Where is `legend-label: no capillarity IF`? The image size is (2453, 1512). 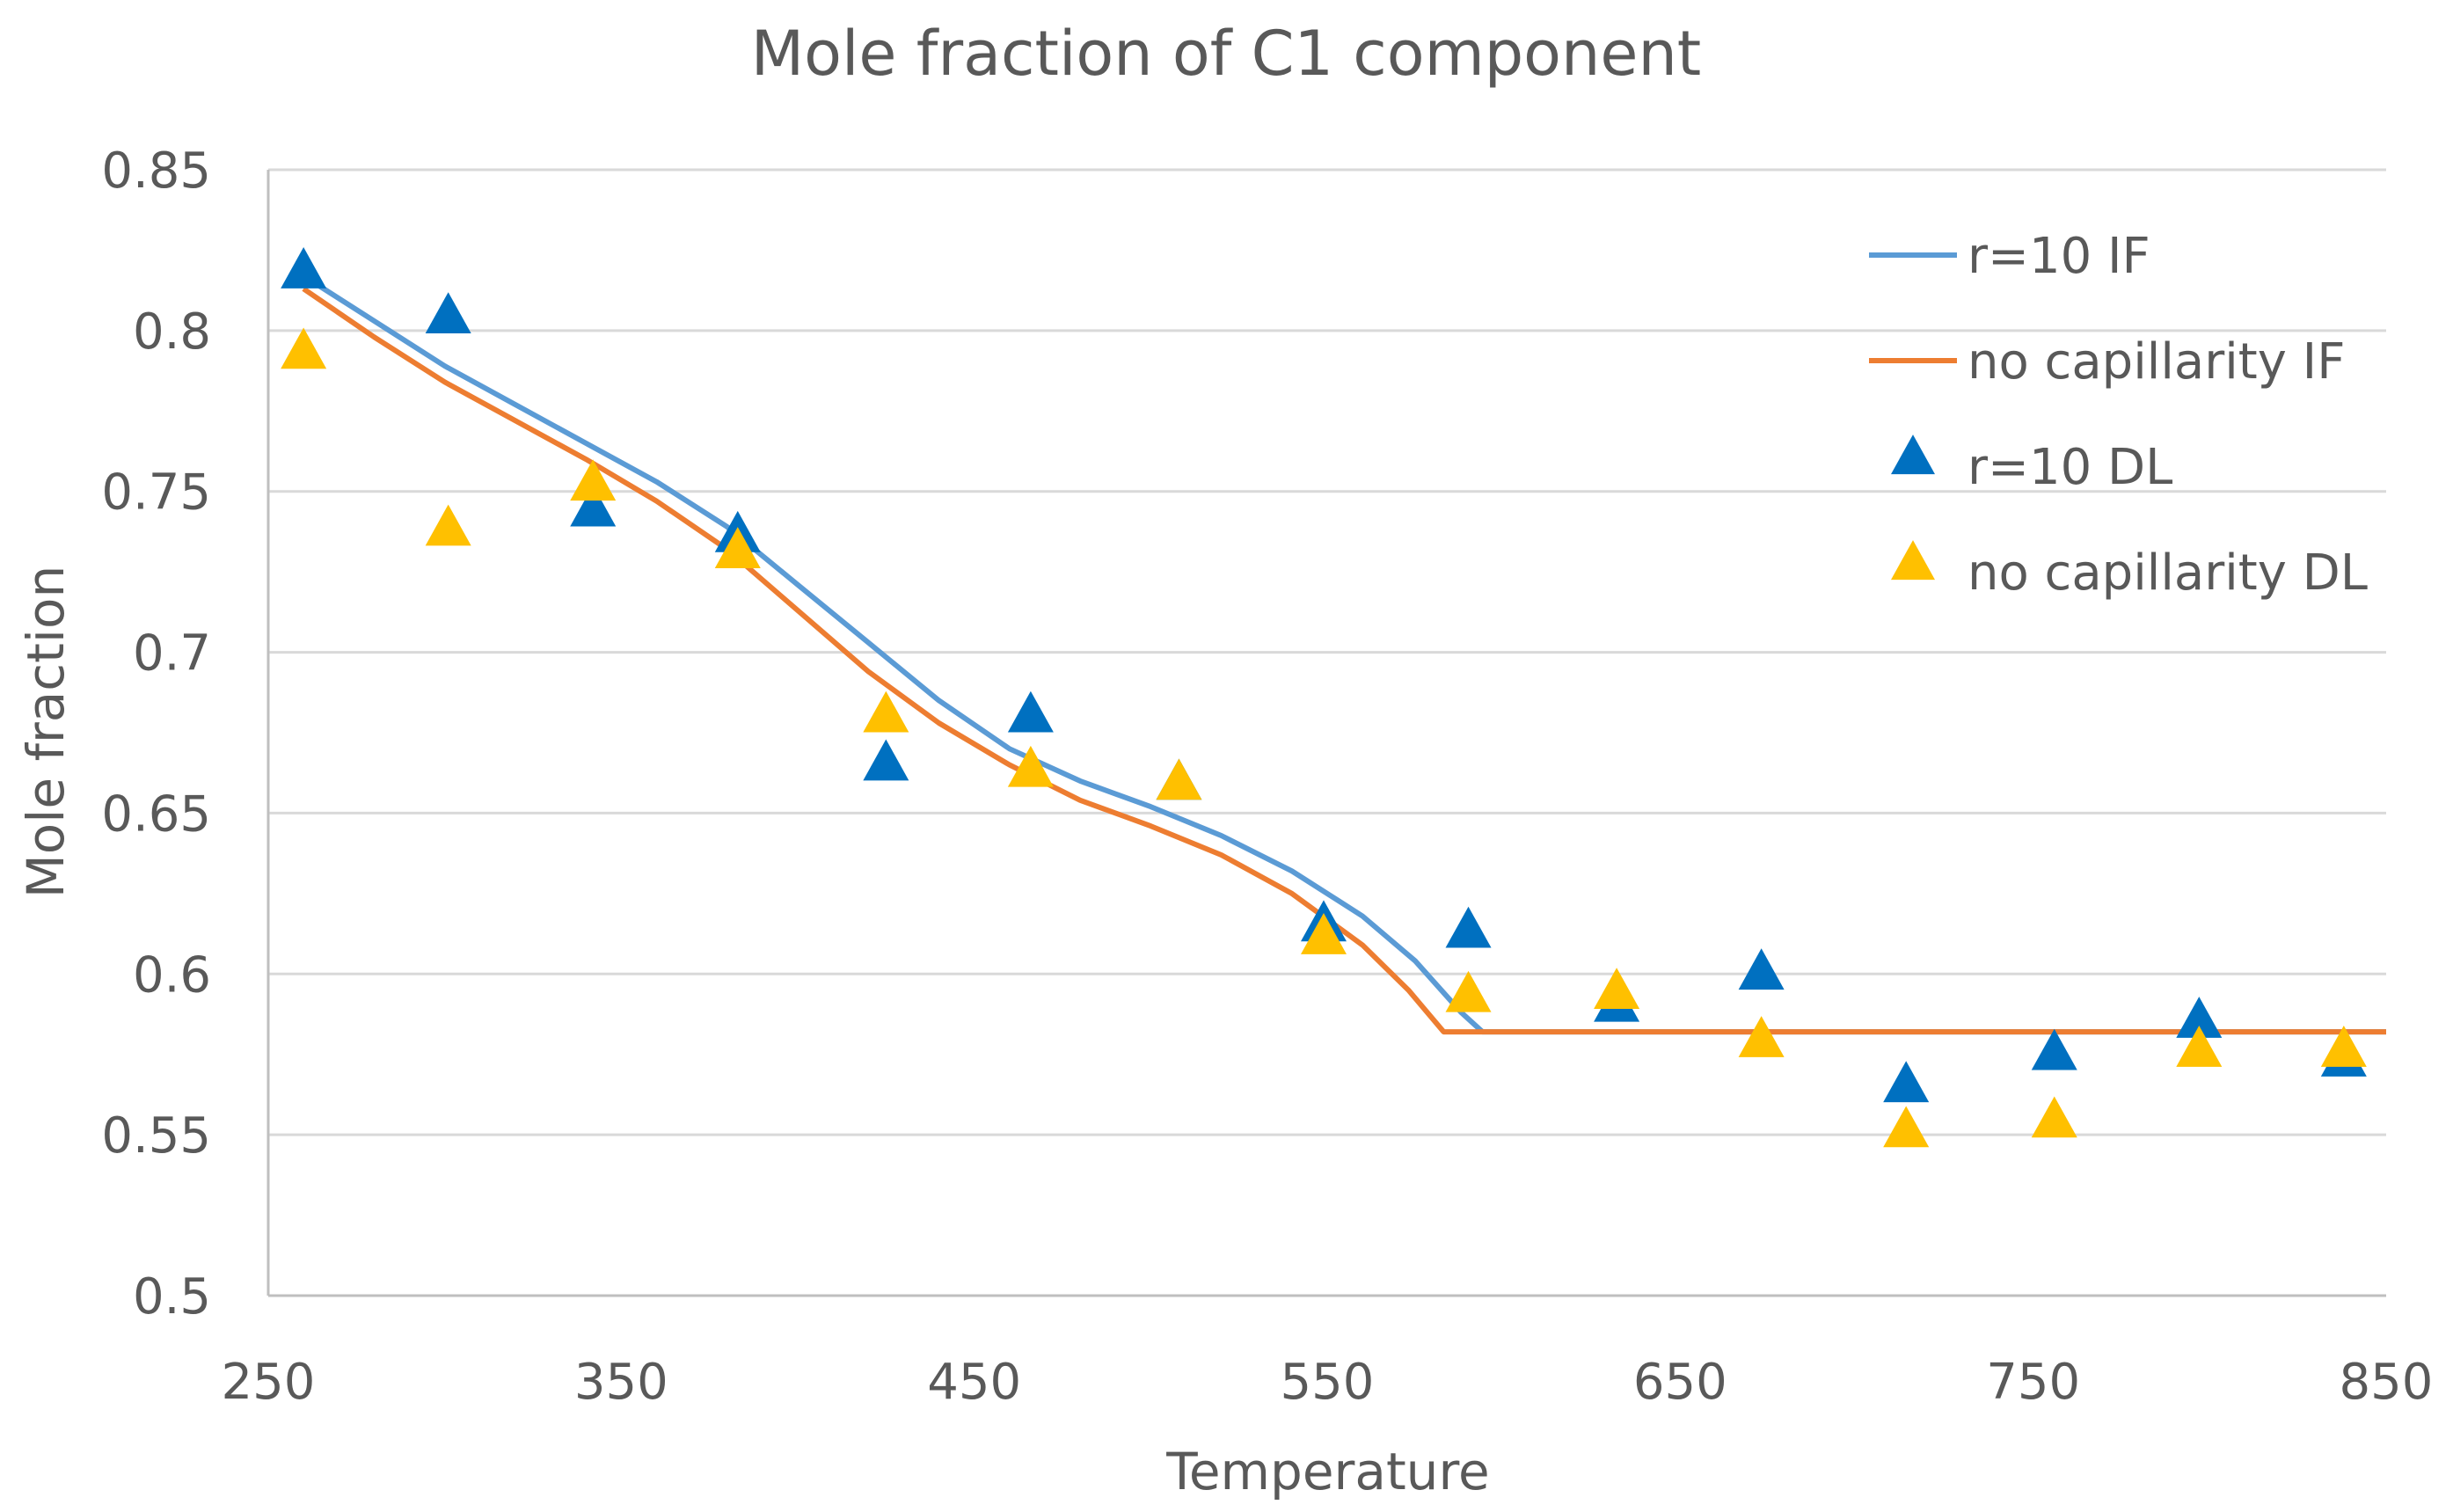
legend-label: no capillarity IF is located at coordinates (2156, 362).